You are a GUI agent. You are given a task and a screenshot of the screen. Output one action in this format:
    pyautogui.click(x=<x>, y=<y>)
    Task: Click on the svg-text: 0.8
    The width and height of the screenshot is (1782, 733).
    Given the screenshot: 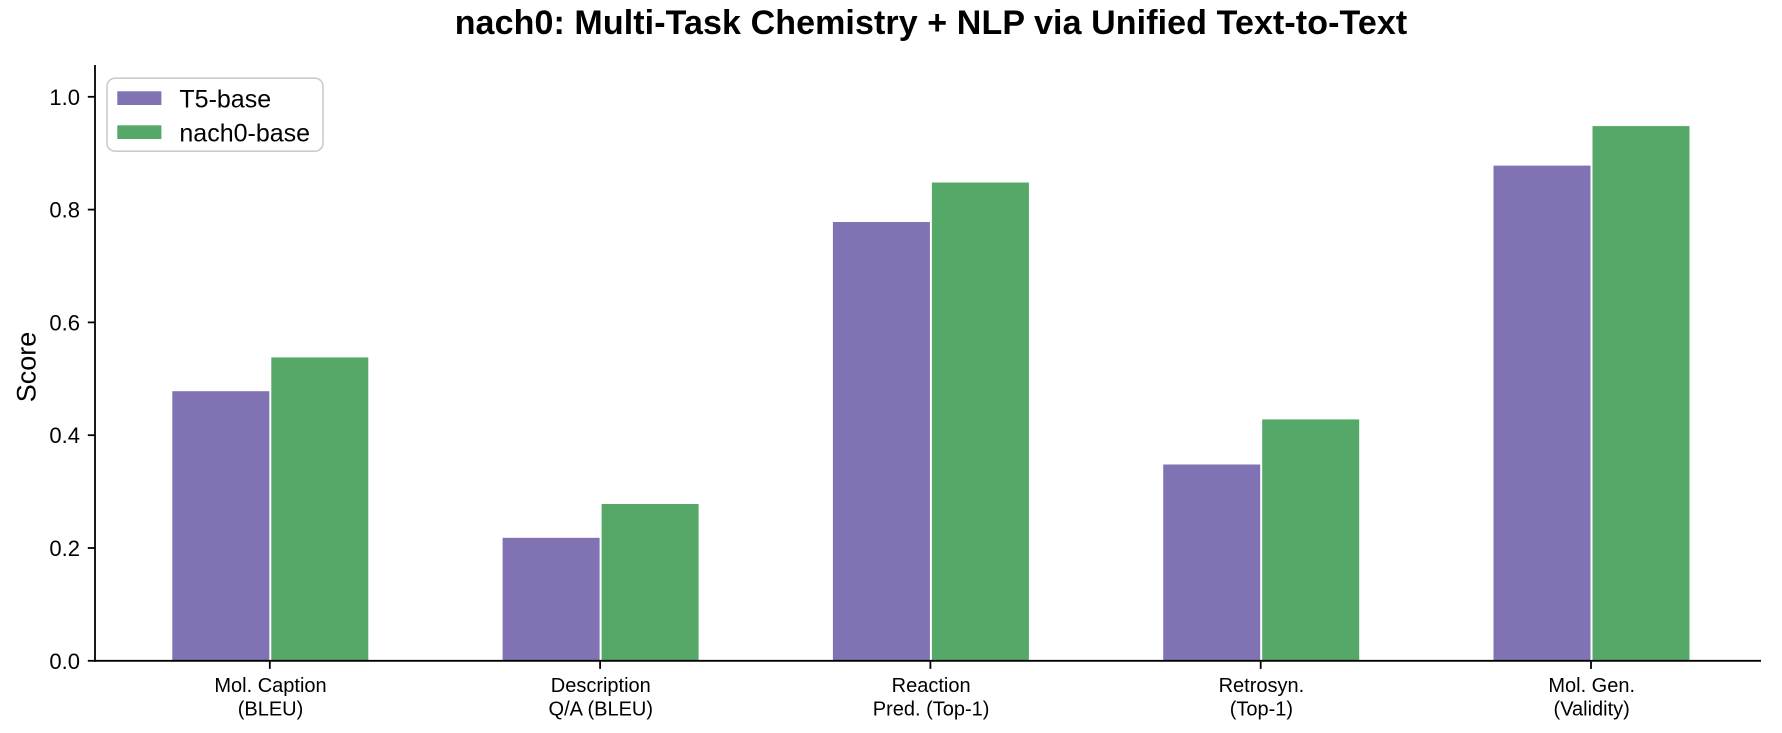 What is the action you would take?
    pyautogui.click(x=64, y=210)
    